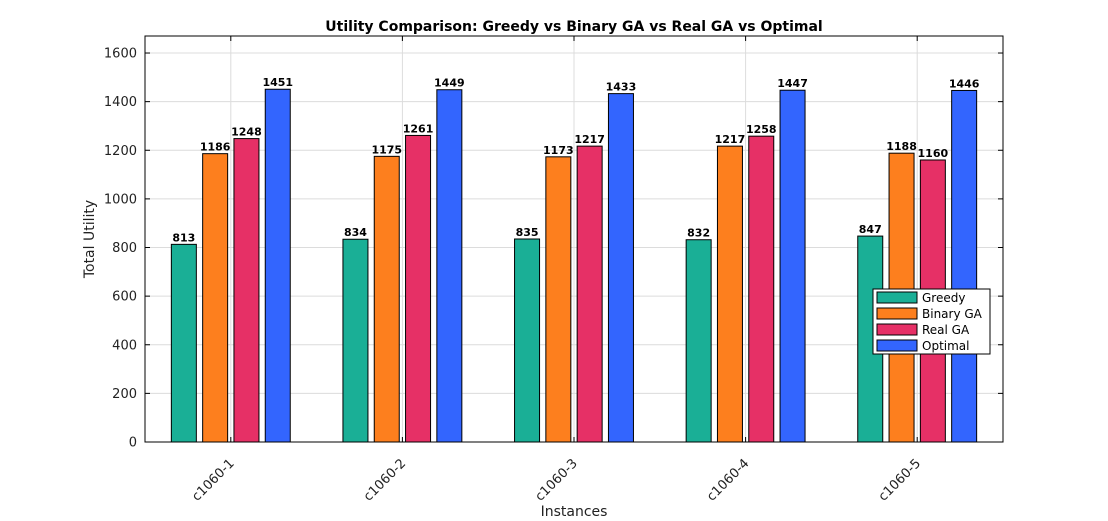 This screenshot has width=1108, height=521. What do you see at coordinates (246, 132) in the screenshot?
I see `data-label: 1248` at bounding box center [246, 132].